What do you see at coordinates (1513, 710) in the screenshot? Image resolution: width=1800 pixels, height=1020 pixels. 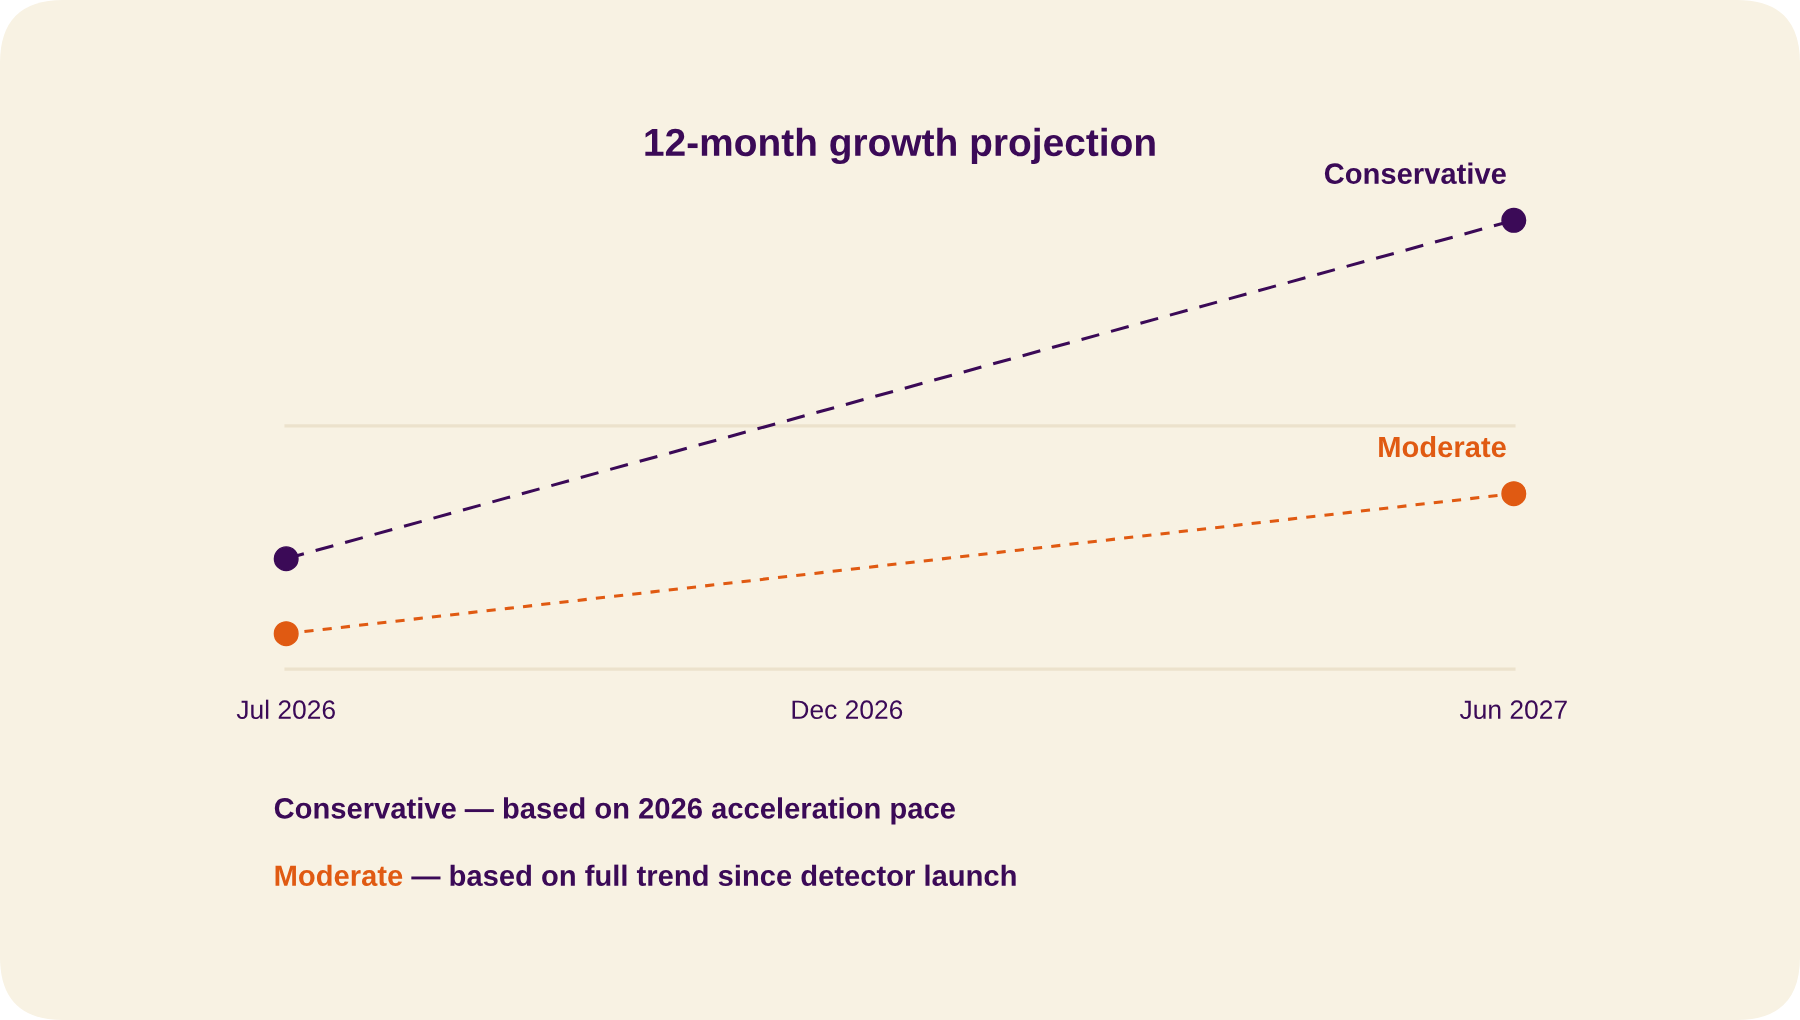 I see `x-tick-label: Jun 2027` at bounding box center [1513, 710].